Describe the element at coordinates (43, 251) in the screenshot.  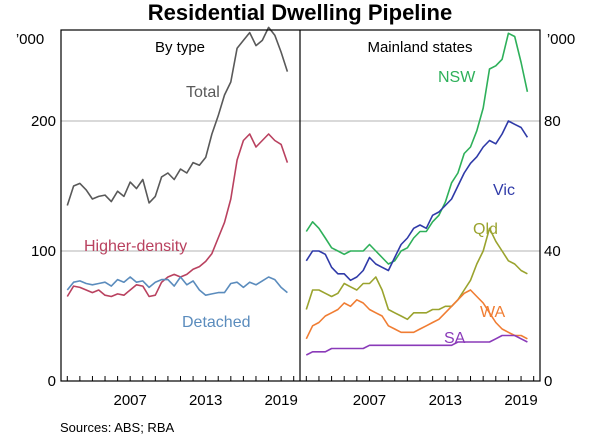
I see `y-tick-label-by-type-100: 100` at that location.